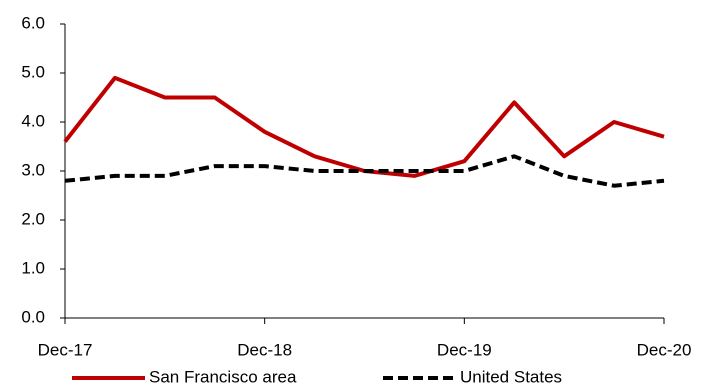 The height and width of the screenshot is (389, 710). What do you see at coordinates (33, 22) in the screenshot?
I see `y-tick-label: 6.0` at bounding box center [33, 22].